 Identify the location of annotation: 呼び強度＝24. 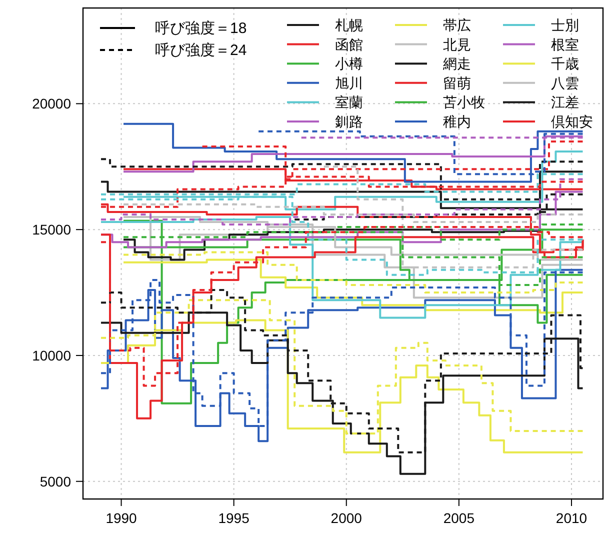
(201, 50).